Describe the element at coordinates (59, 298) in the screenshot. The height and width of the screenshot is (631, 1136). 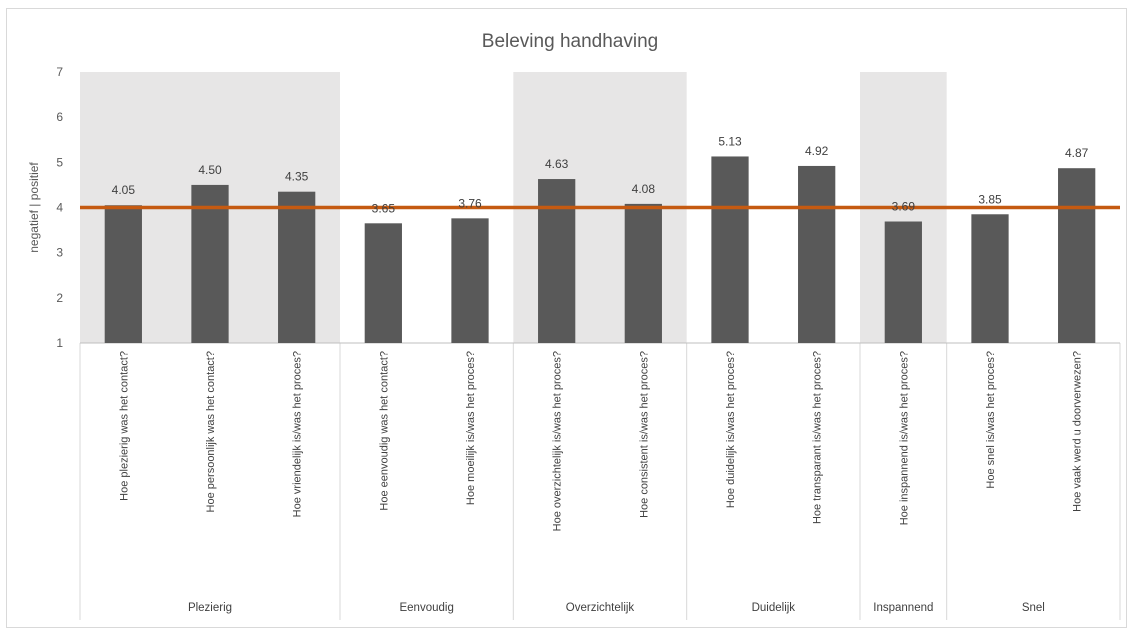
I see `y-tick-label: 2` at that location.